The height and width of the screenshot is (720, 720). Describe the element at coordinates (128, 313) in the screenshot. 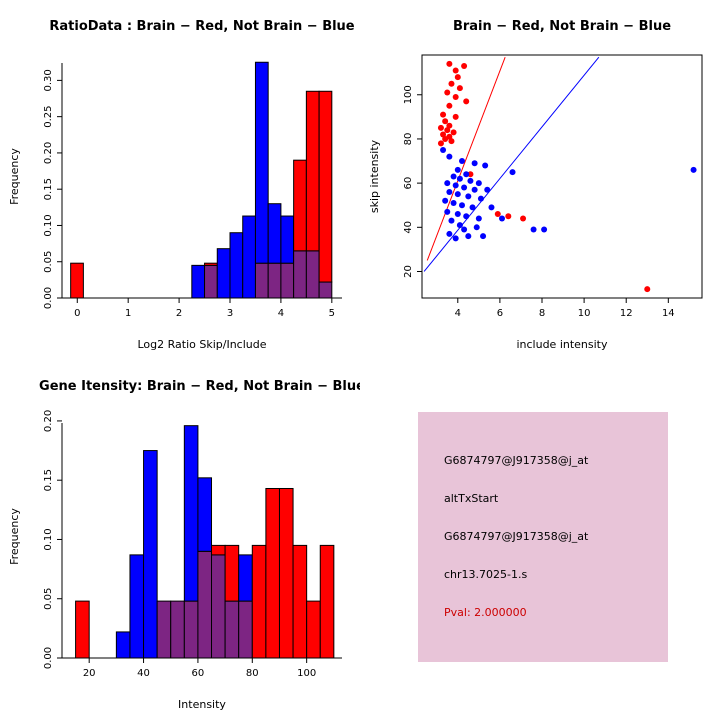

I see `x-tick-label: 1` at that location.